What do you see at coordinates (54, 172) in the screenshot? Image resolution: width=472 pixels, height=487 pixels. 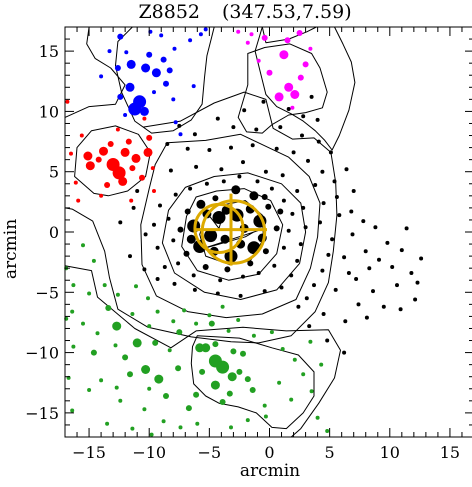 I see `y-tick-label: 5` at bounding box center [54, 172].